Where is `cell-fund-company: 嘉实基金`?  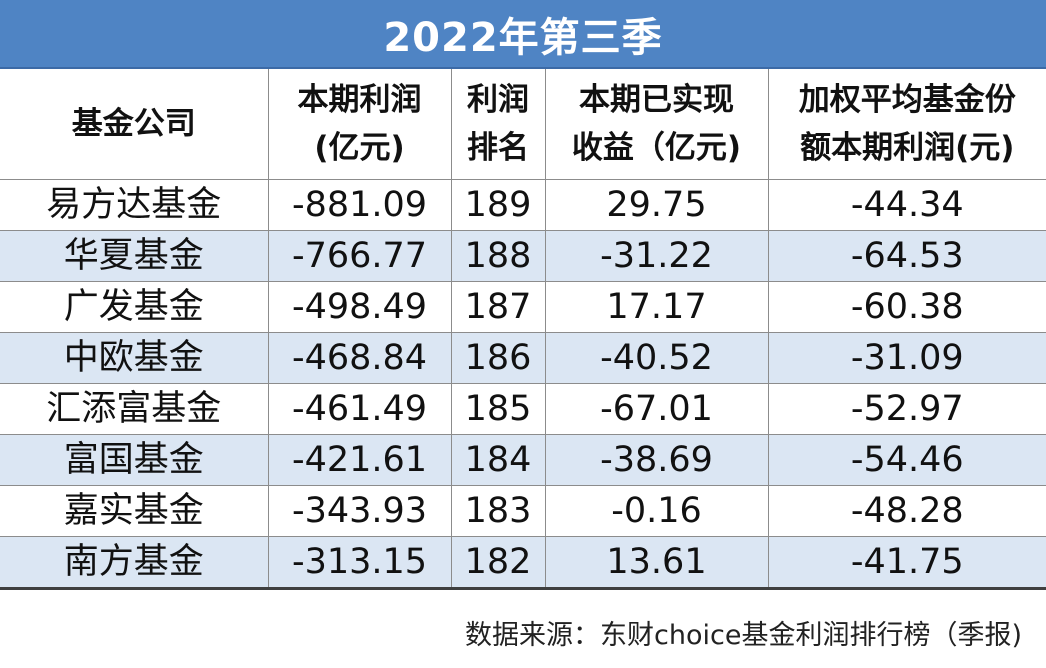 cell-fund-company: 嘉实基金 is located at coordinates (134, 511).